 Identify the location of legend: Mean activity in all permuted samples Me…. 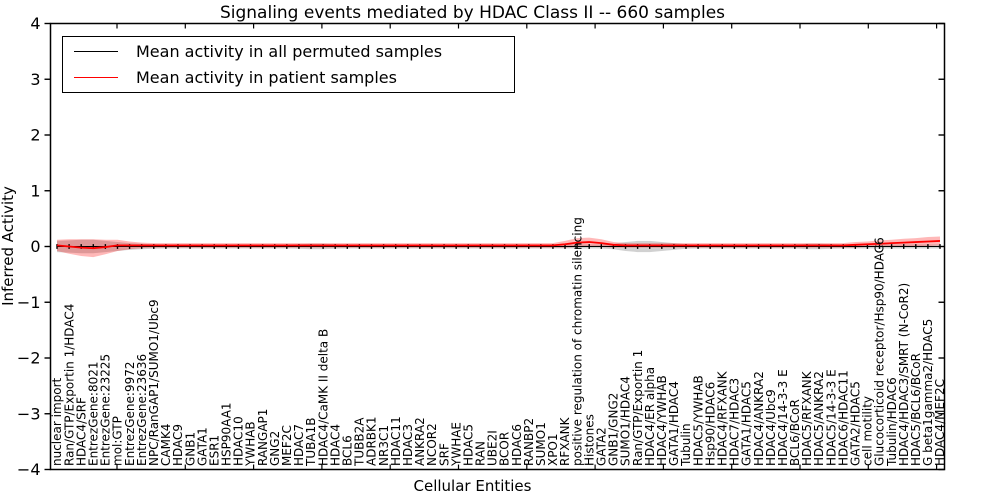
(288, 64).